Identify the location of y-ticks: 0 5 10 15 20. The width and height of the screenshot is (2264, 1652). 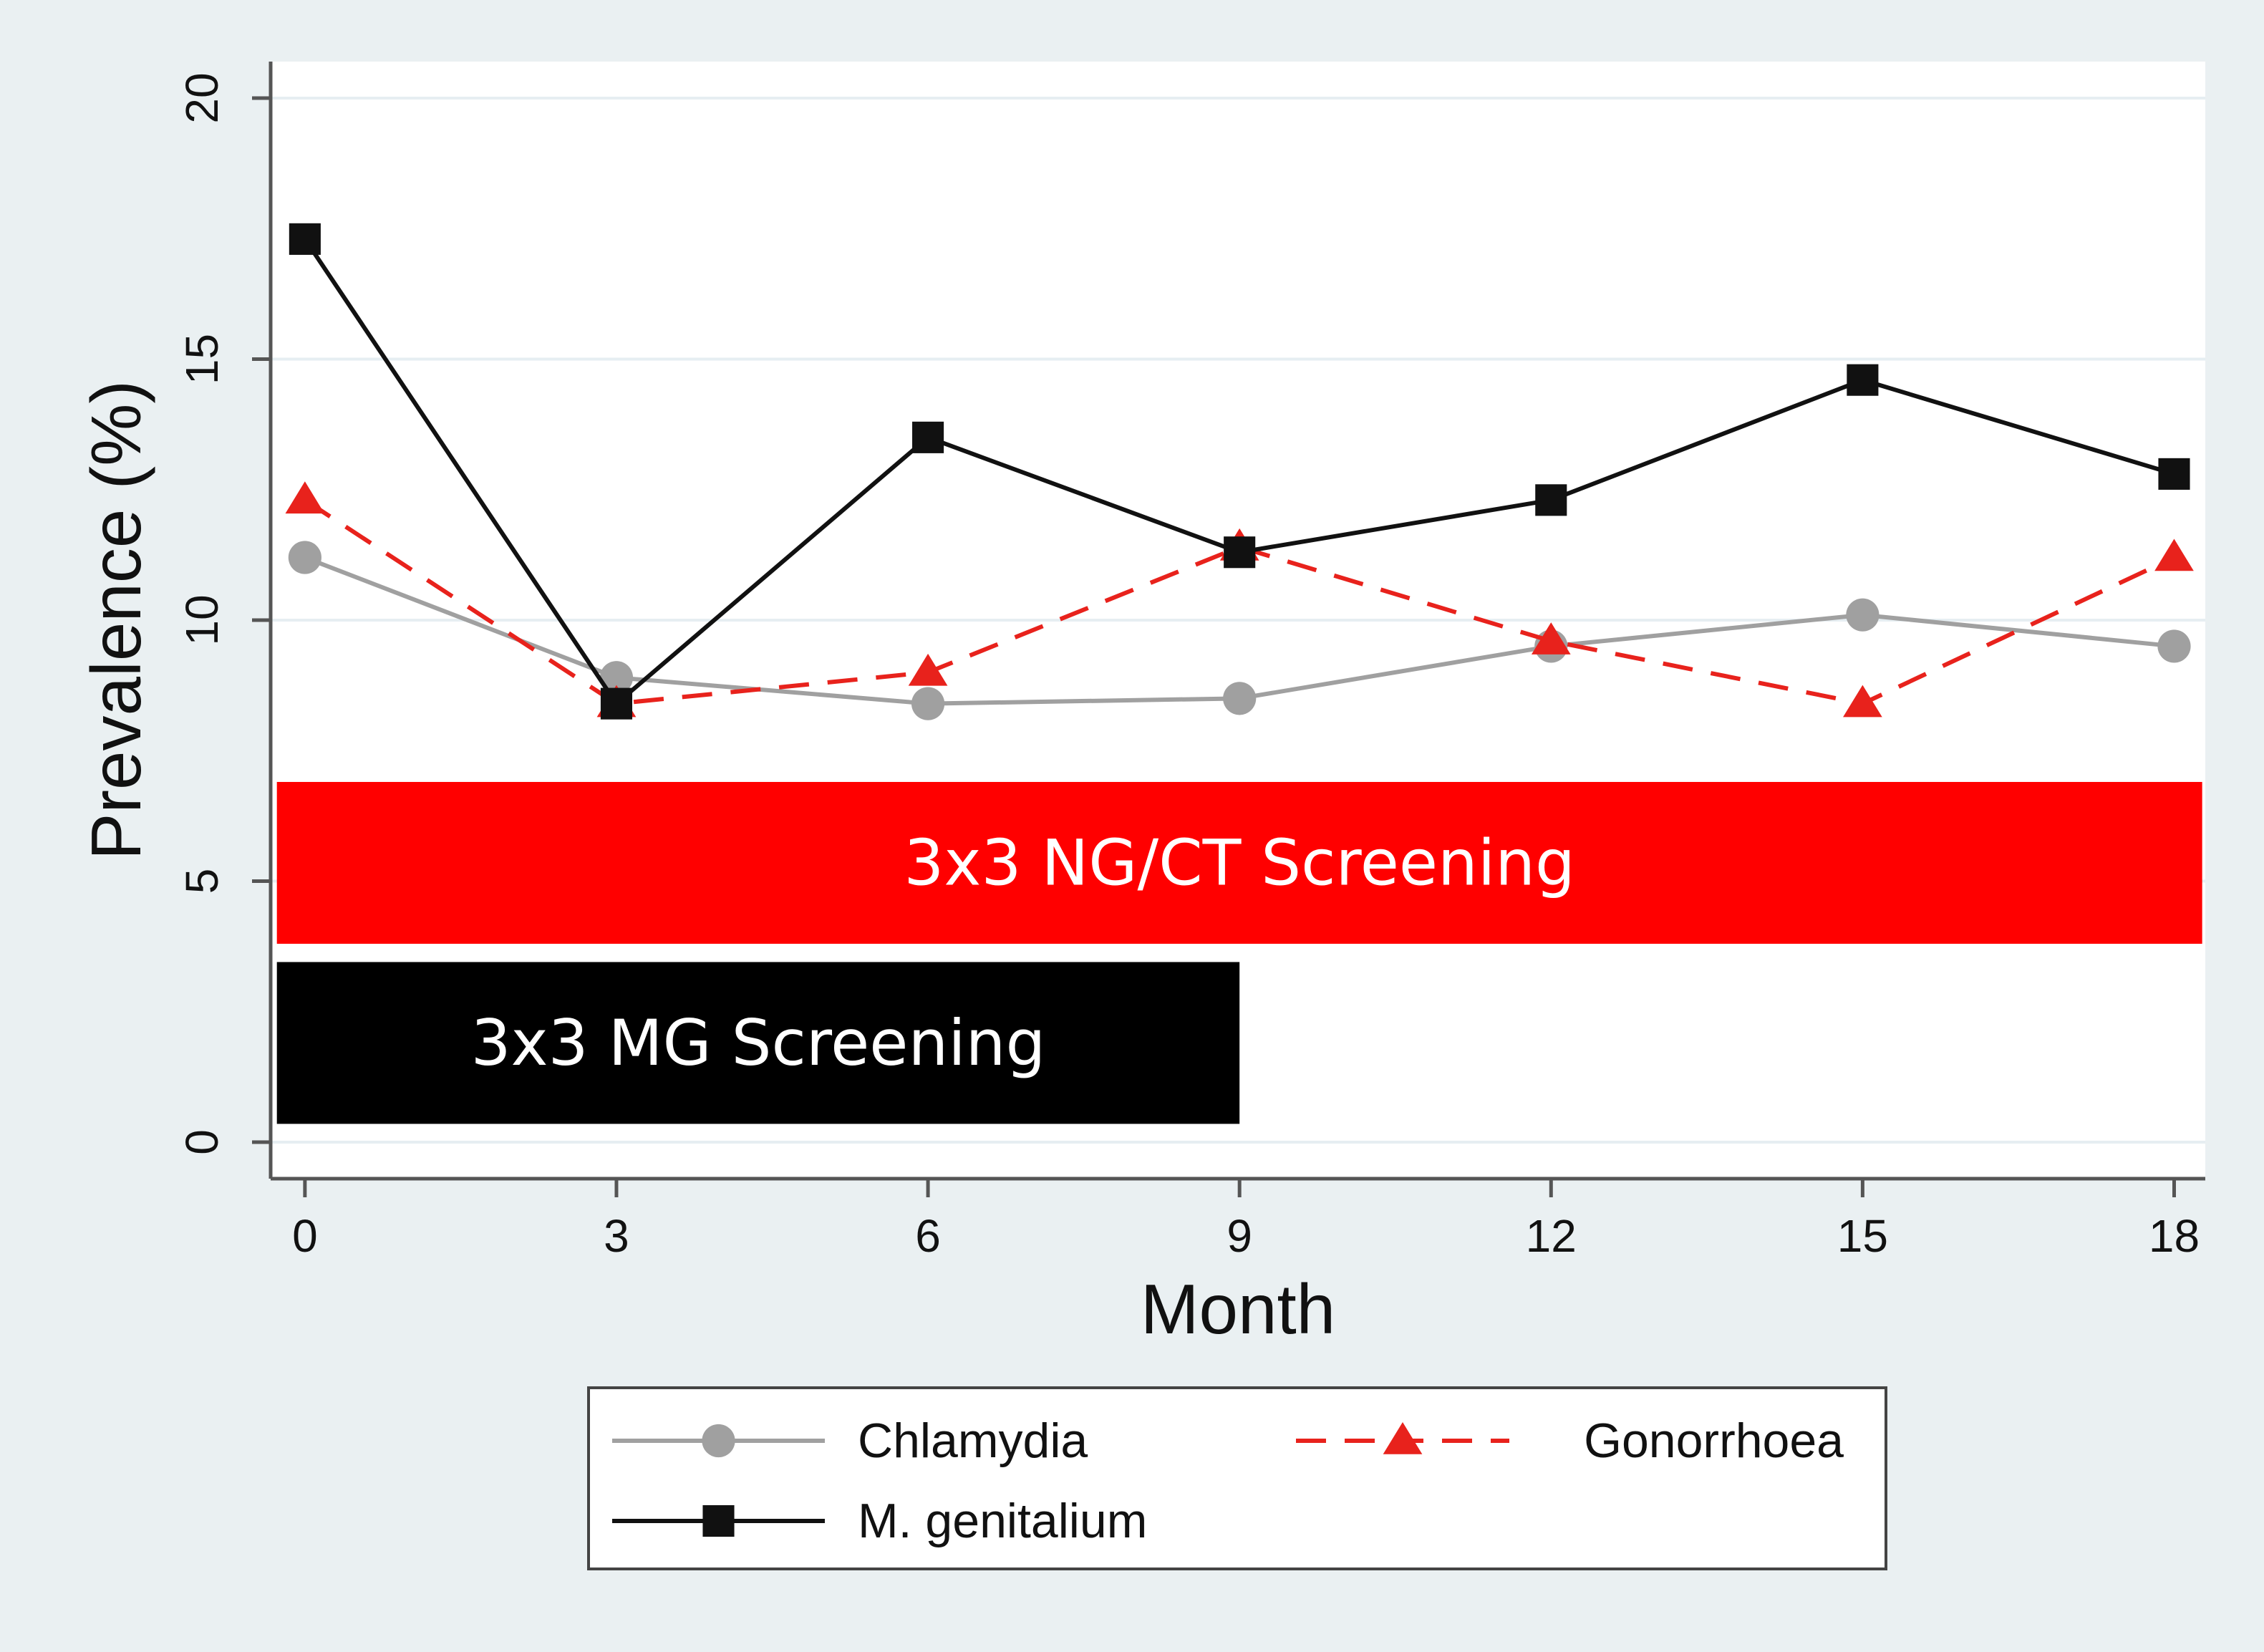
(223, 613).